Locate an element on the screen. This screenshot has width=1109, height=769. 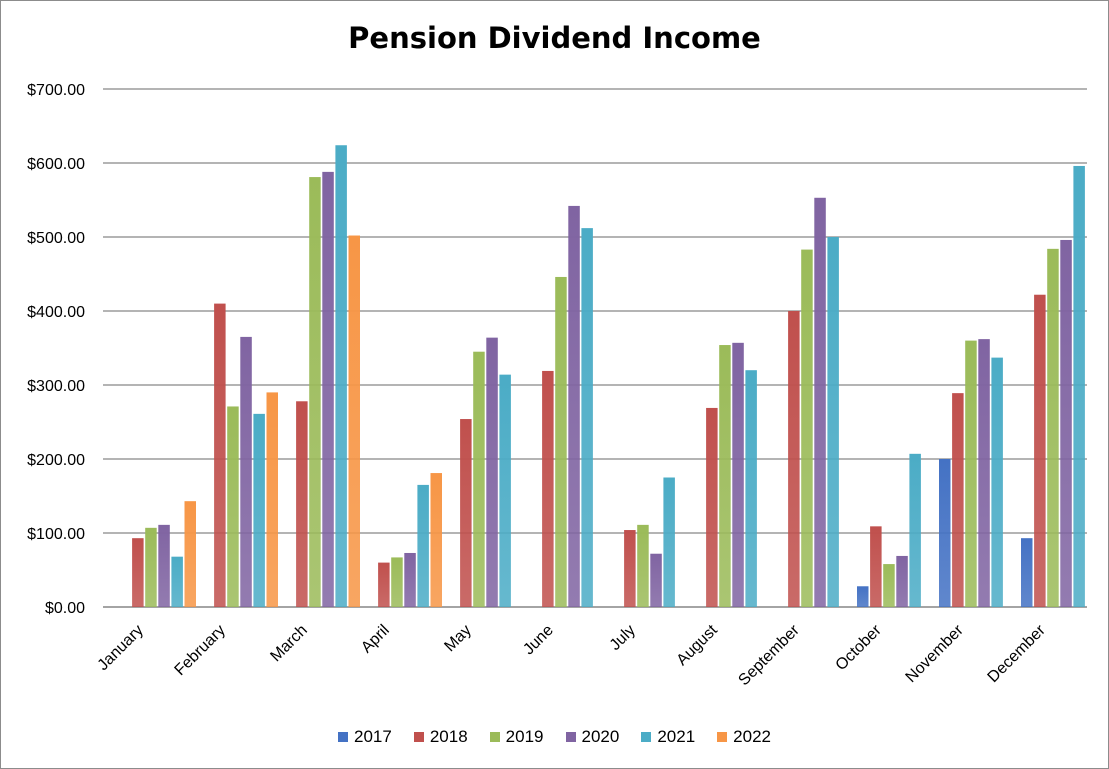
legend-item: 2022 is located at coordinates (744, 737).